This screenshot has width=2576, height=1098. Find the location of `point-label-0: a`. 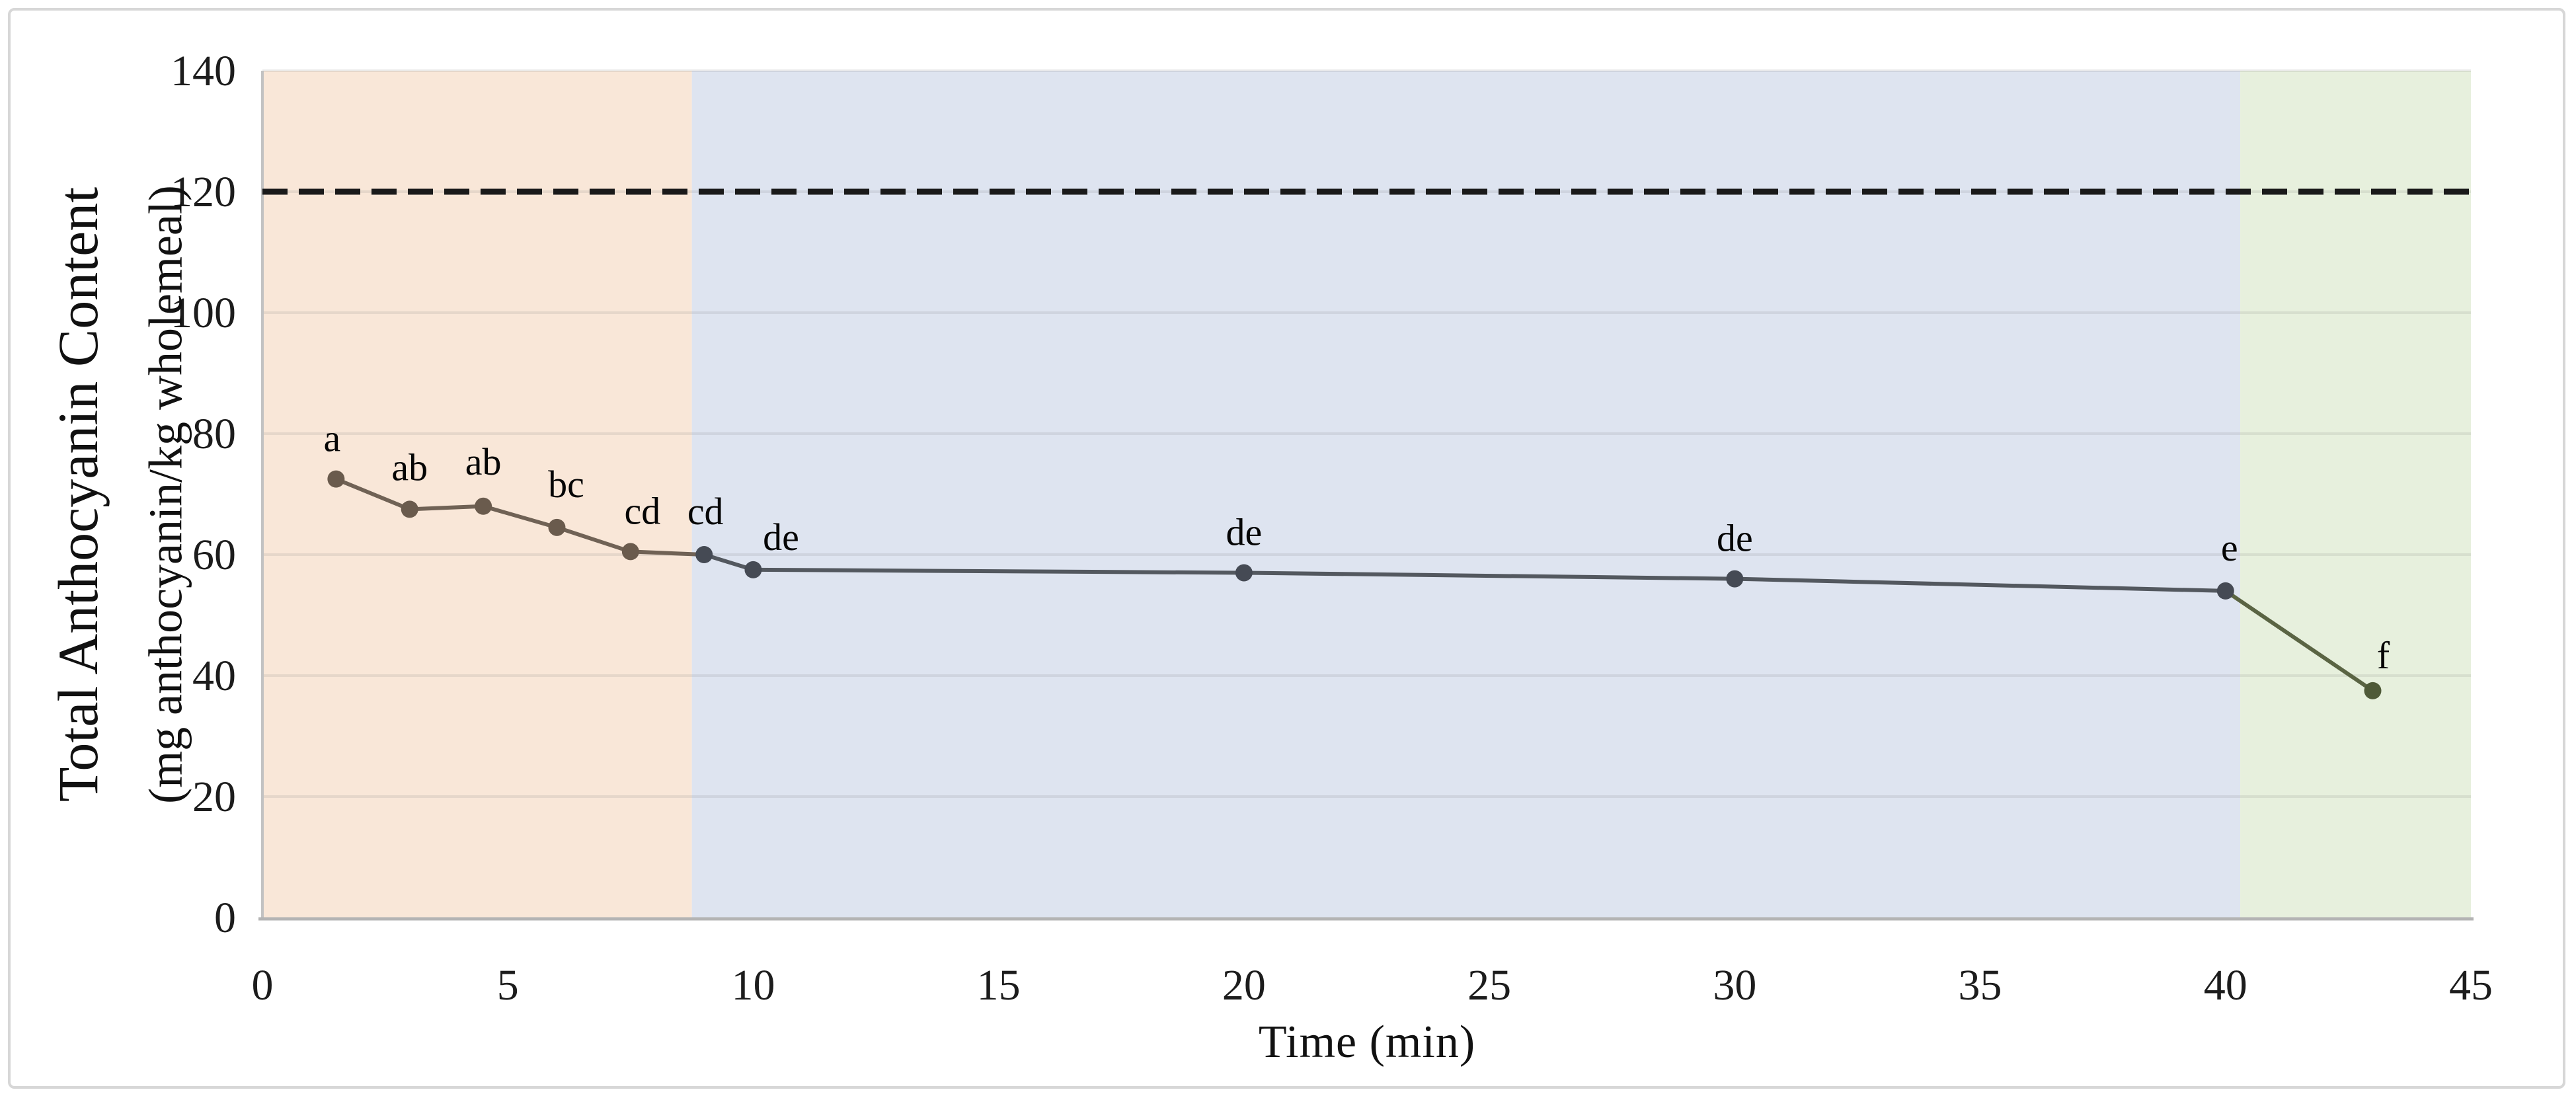

point-label-0: a is located at coordinates (331, 438).